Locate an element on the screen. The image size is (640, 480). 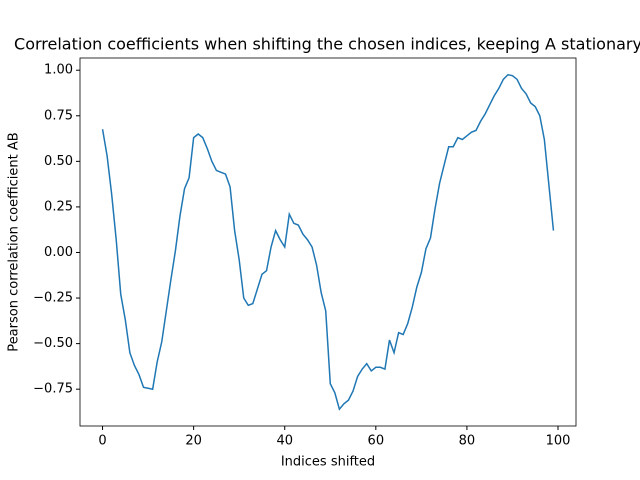
y-tick-label: 0.00 is located at coordinates (58, 252).